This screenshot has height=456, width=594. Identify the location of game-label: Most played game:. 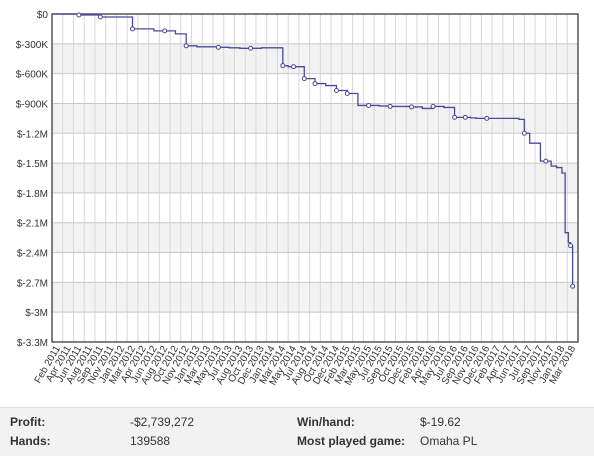
(351, 441).